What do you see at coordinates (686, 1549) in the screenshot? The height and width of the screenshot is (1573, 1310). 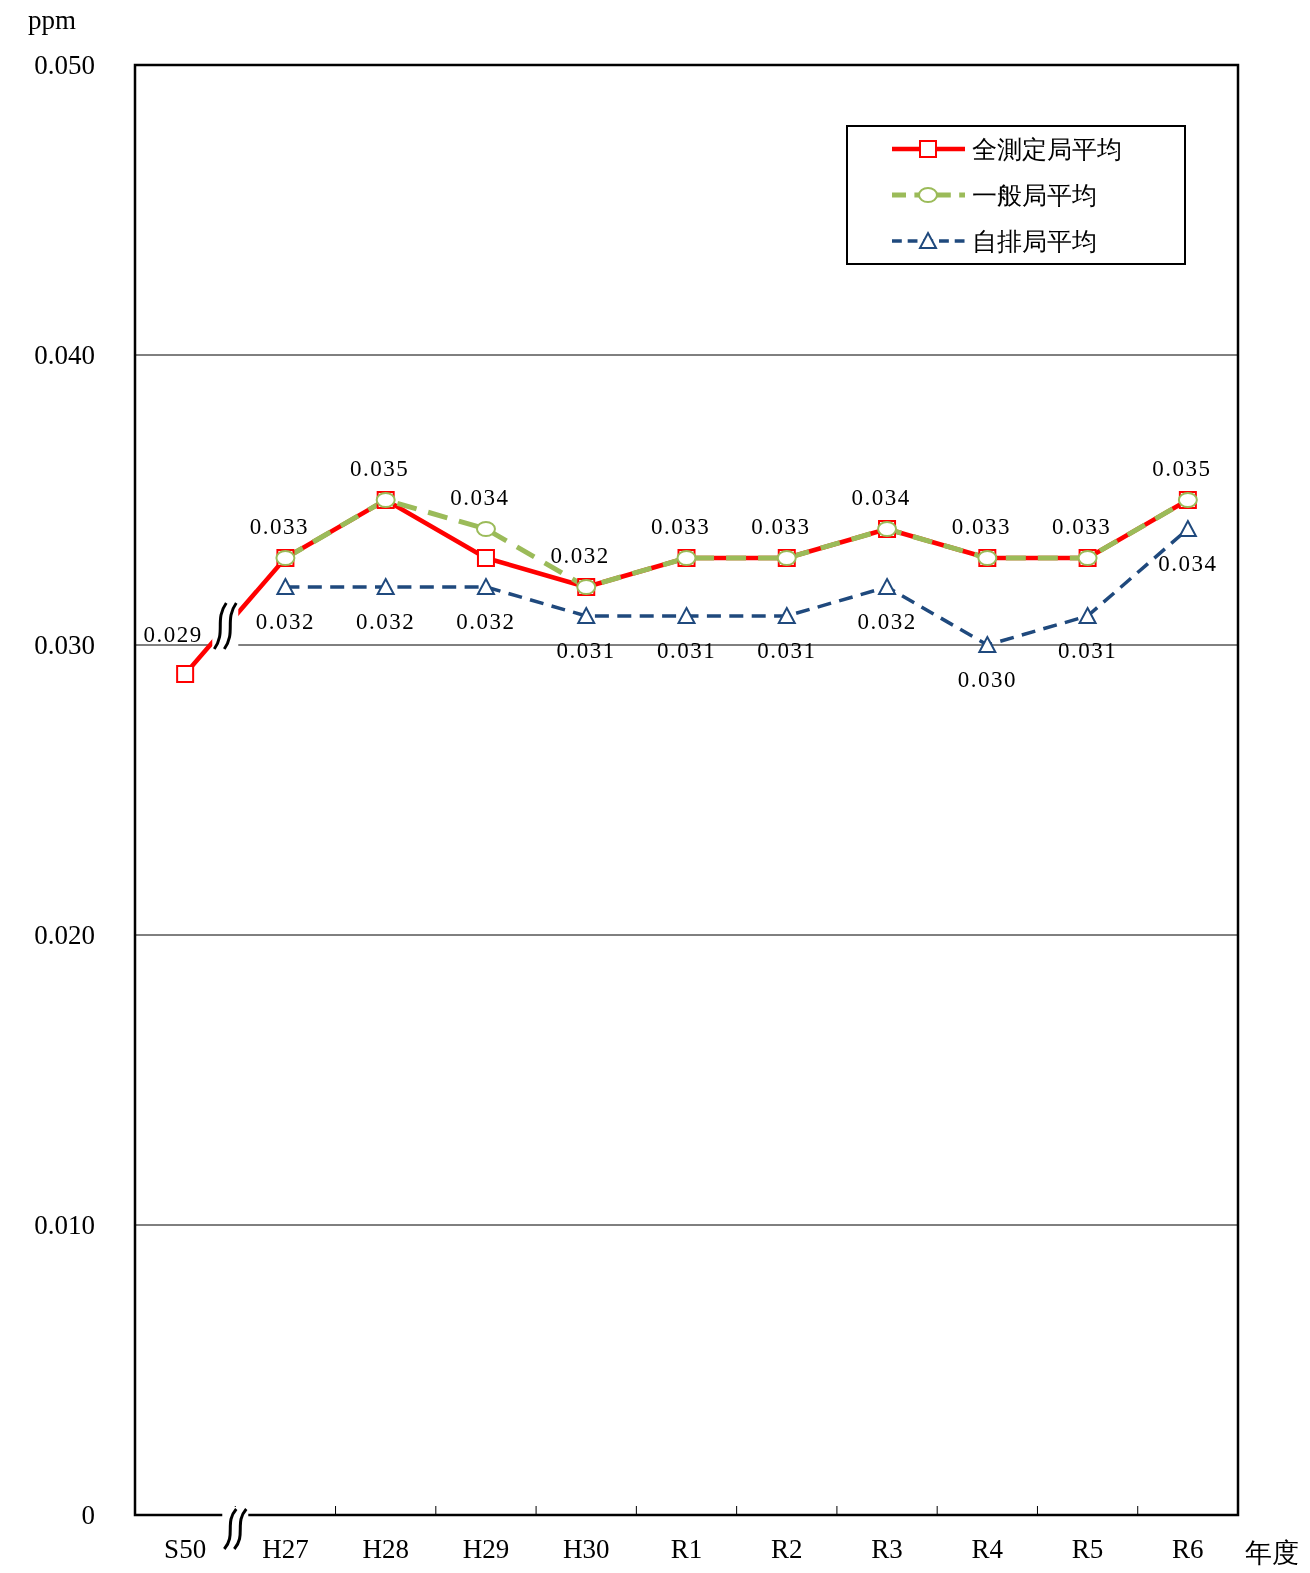 I see `x-tick-label: R1` at bounding box center [686, 1549].